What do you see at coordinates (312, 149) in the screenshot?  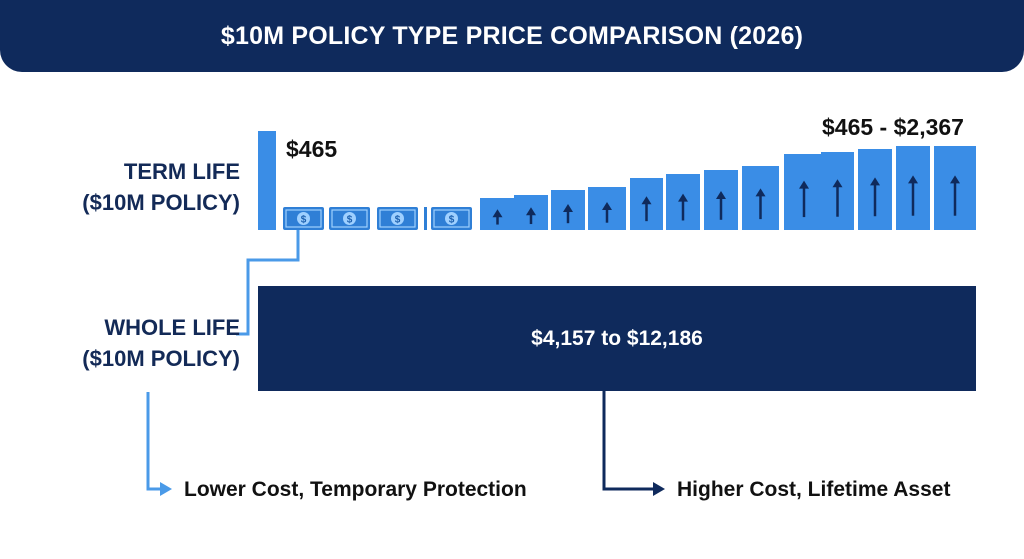 I see `term-start-value-label: $465` at bounding box center [312, 149].